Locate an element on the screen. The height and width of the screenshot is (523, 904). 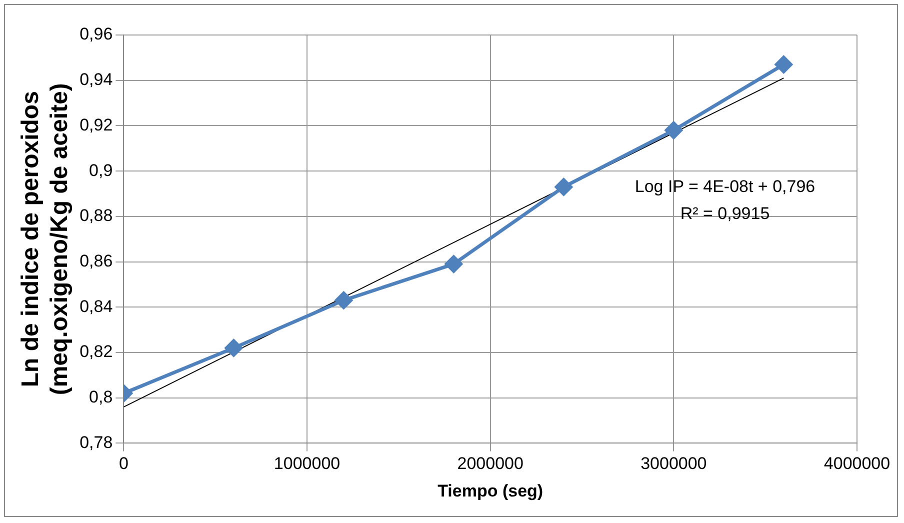
x-tick-label: 4000000 is located at coordinates (857, 464).